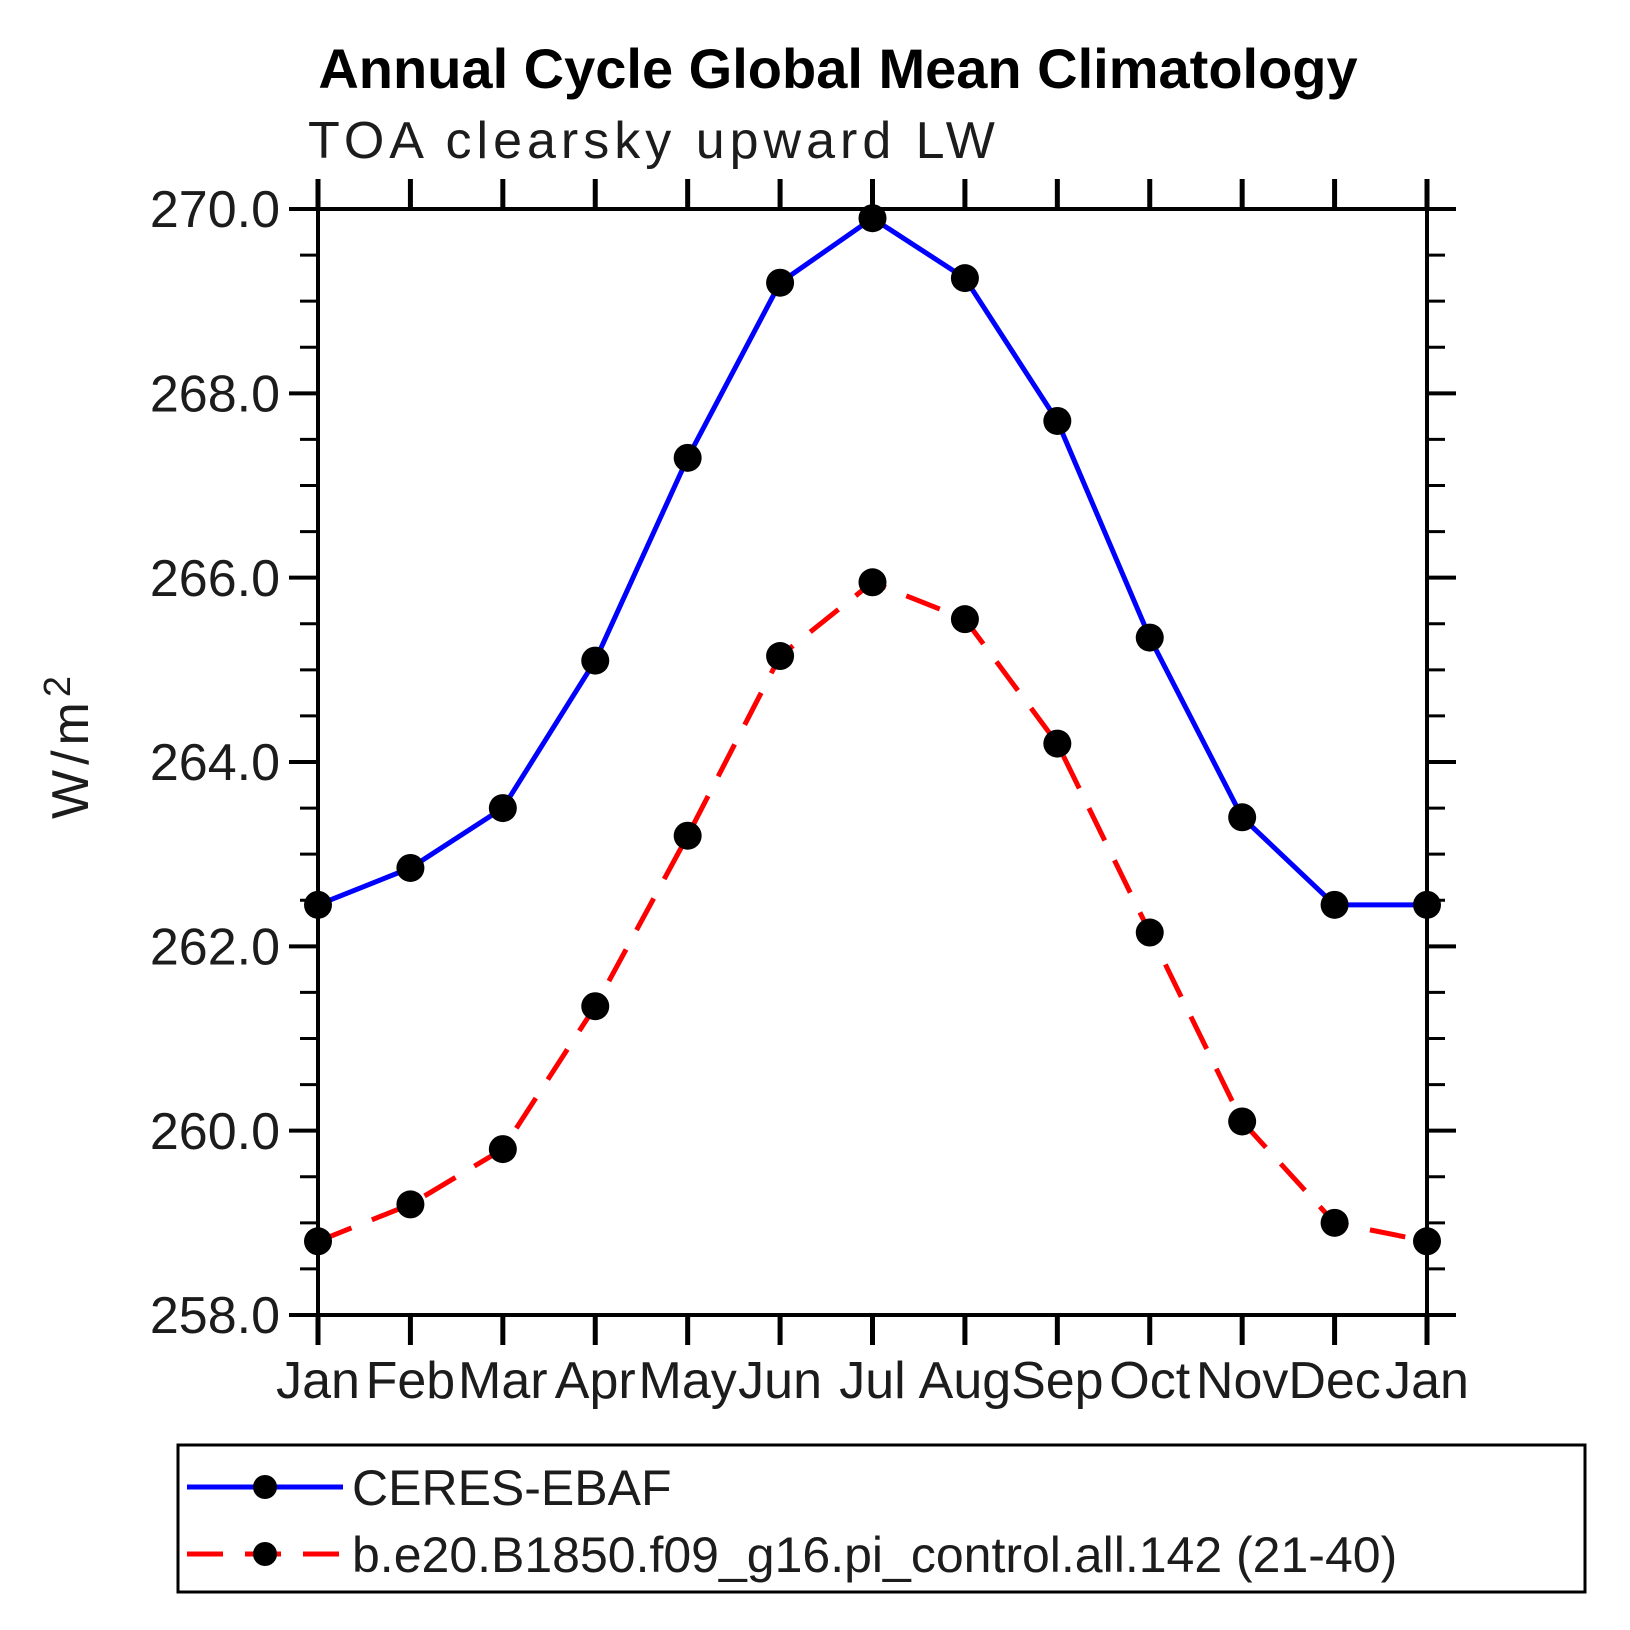  What do you see at coordinates (595, 1381) in the screenshot?
I see `x-tick-label: Apr` at bounding box center [595, 1381].